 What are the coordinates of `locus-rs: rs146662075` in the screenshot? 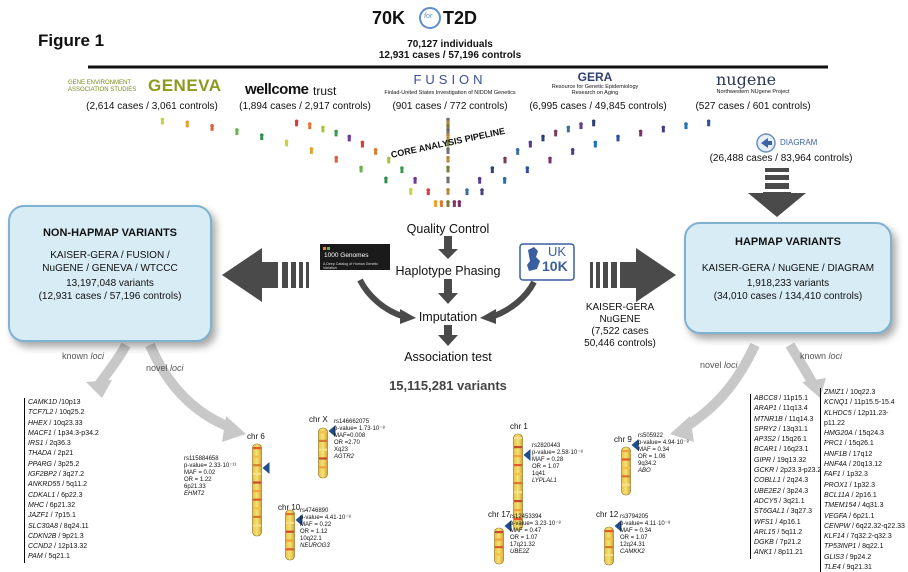 It's located at (352, 422).